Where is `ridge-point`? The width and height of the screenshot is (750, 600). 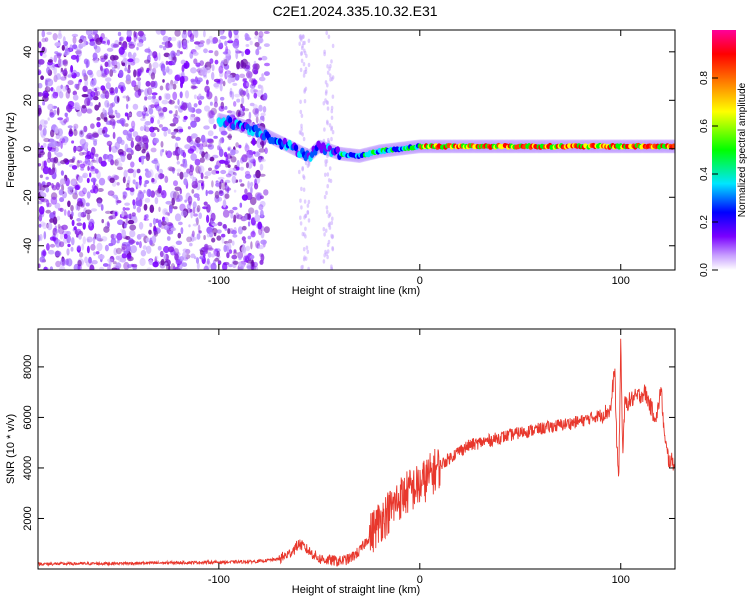 ridge-point is located at coordinates (323, 146).